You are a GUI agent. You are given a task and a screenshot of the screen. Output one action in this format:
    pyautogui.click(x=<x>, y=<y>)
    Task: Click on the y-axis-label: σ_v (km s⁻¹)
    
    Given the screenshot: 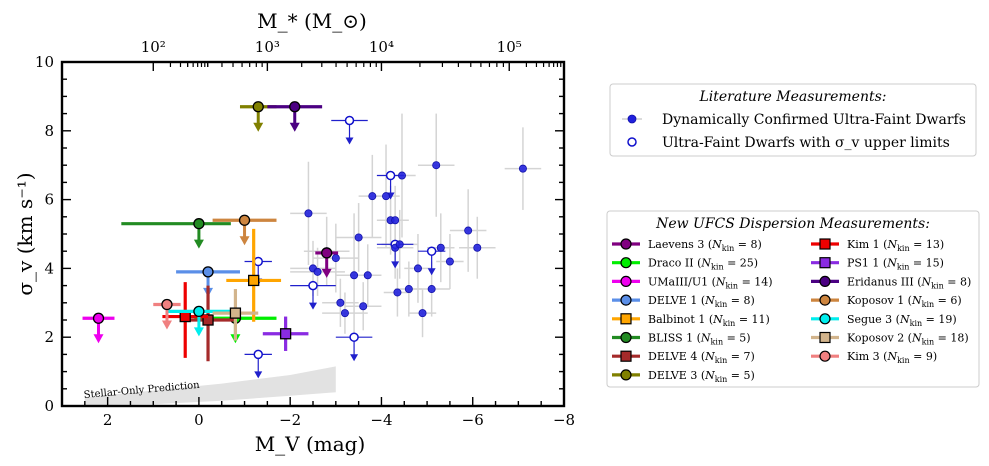 What is the action you would take?
    pyautogui.click(x=25, y=233)
    